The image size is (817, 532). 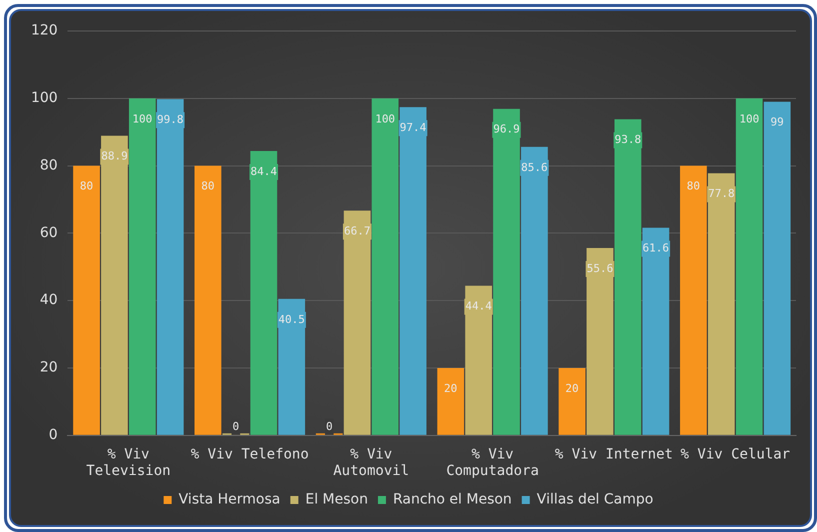 What do you see at coordinates (229, 500) in the screenshot?
I see `legend-label: Vista Hermosa` at bounding box center [229, 500].